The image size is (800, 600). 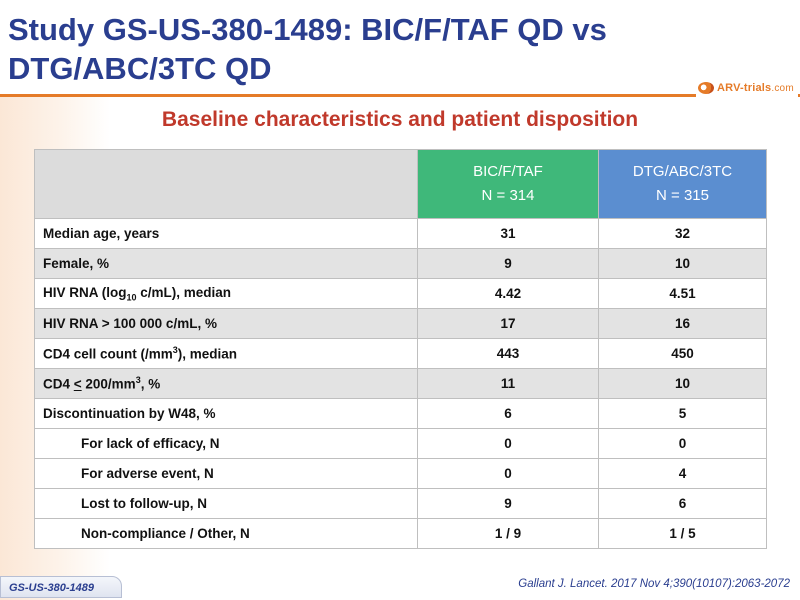 I want to click on header-bic-f-taf-n: N = 314, so click(x=508, y=195).